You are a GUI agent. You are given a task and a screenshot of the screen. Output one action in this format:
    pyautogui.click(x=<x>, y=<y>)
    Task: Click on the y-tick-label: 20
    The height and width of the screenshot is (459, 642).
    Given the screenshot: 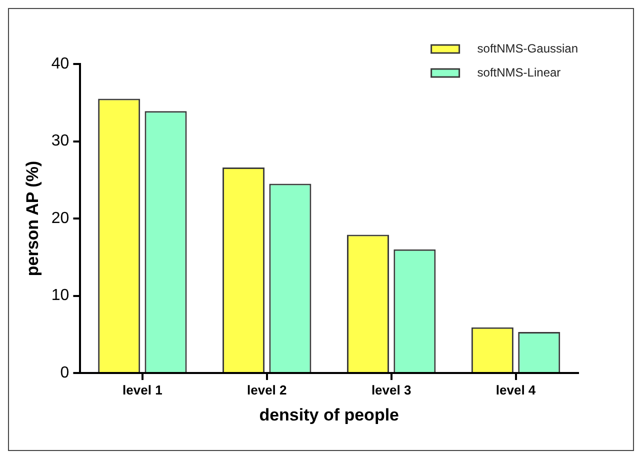 What is the action you would take?
    pyautogui.click(x=60, y=218)
    